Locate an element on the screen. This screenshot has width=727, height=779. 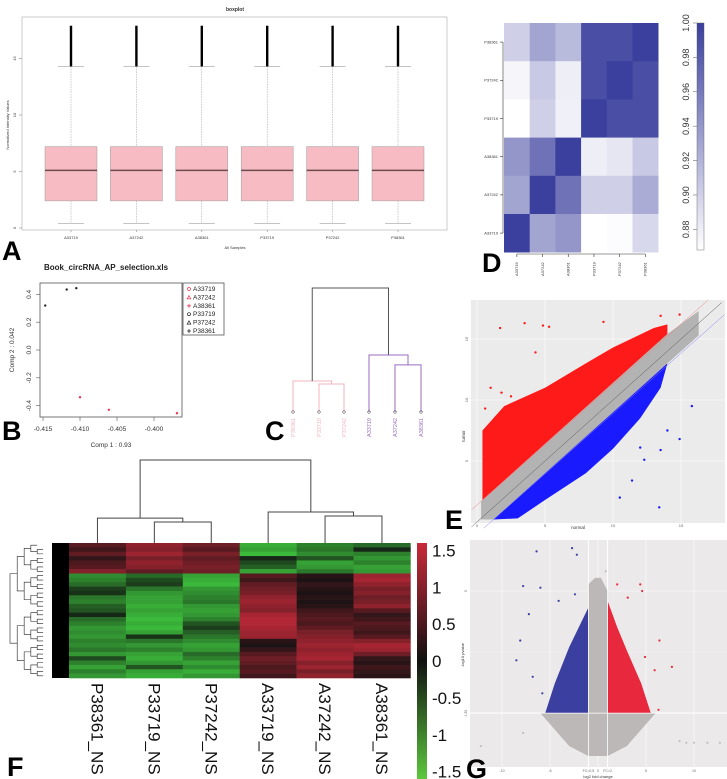
colorbar-tick-label: -1.5 is located at coordinates (446, 771).